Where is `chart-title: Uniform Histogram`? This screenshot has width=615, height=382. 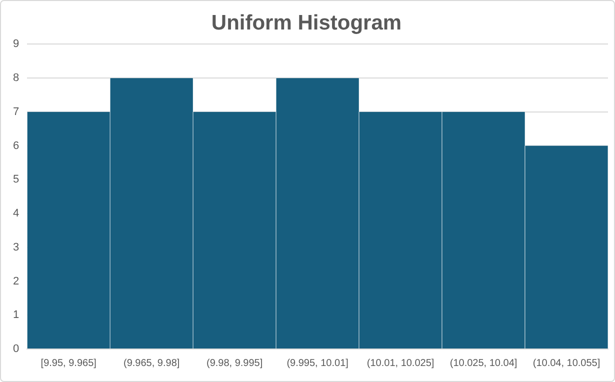 chart-title: Uniform Histogram is located at coordinates (306, 22).